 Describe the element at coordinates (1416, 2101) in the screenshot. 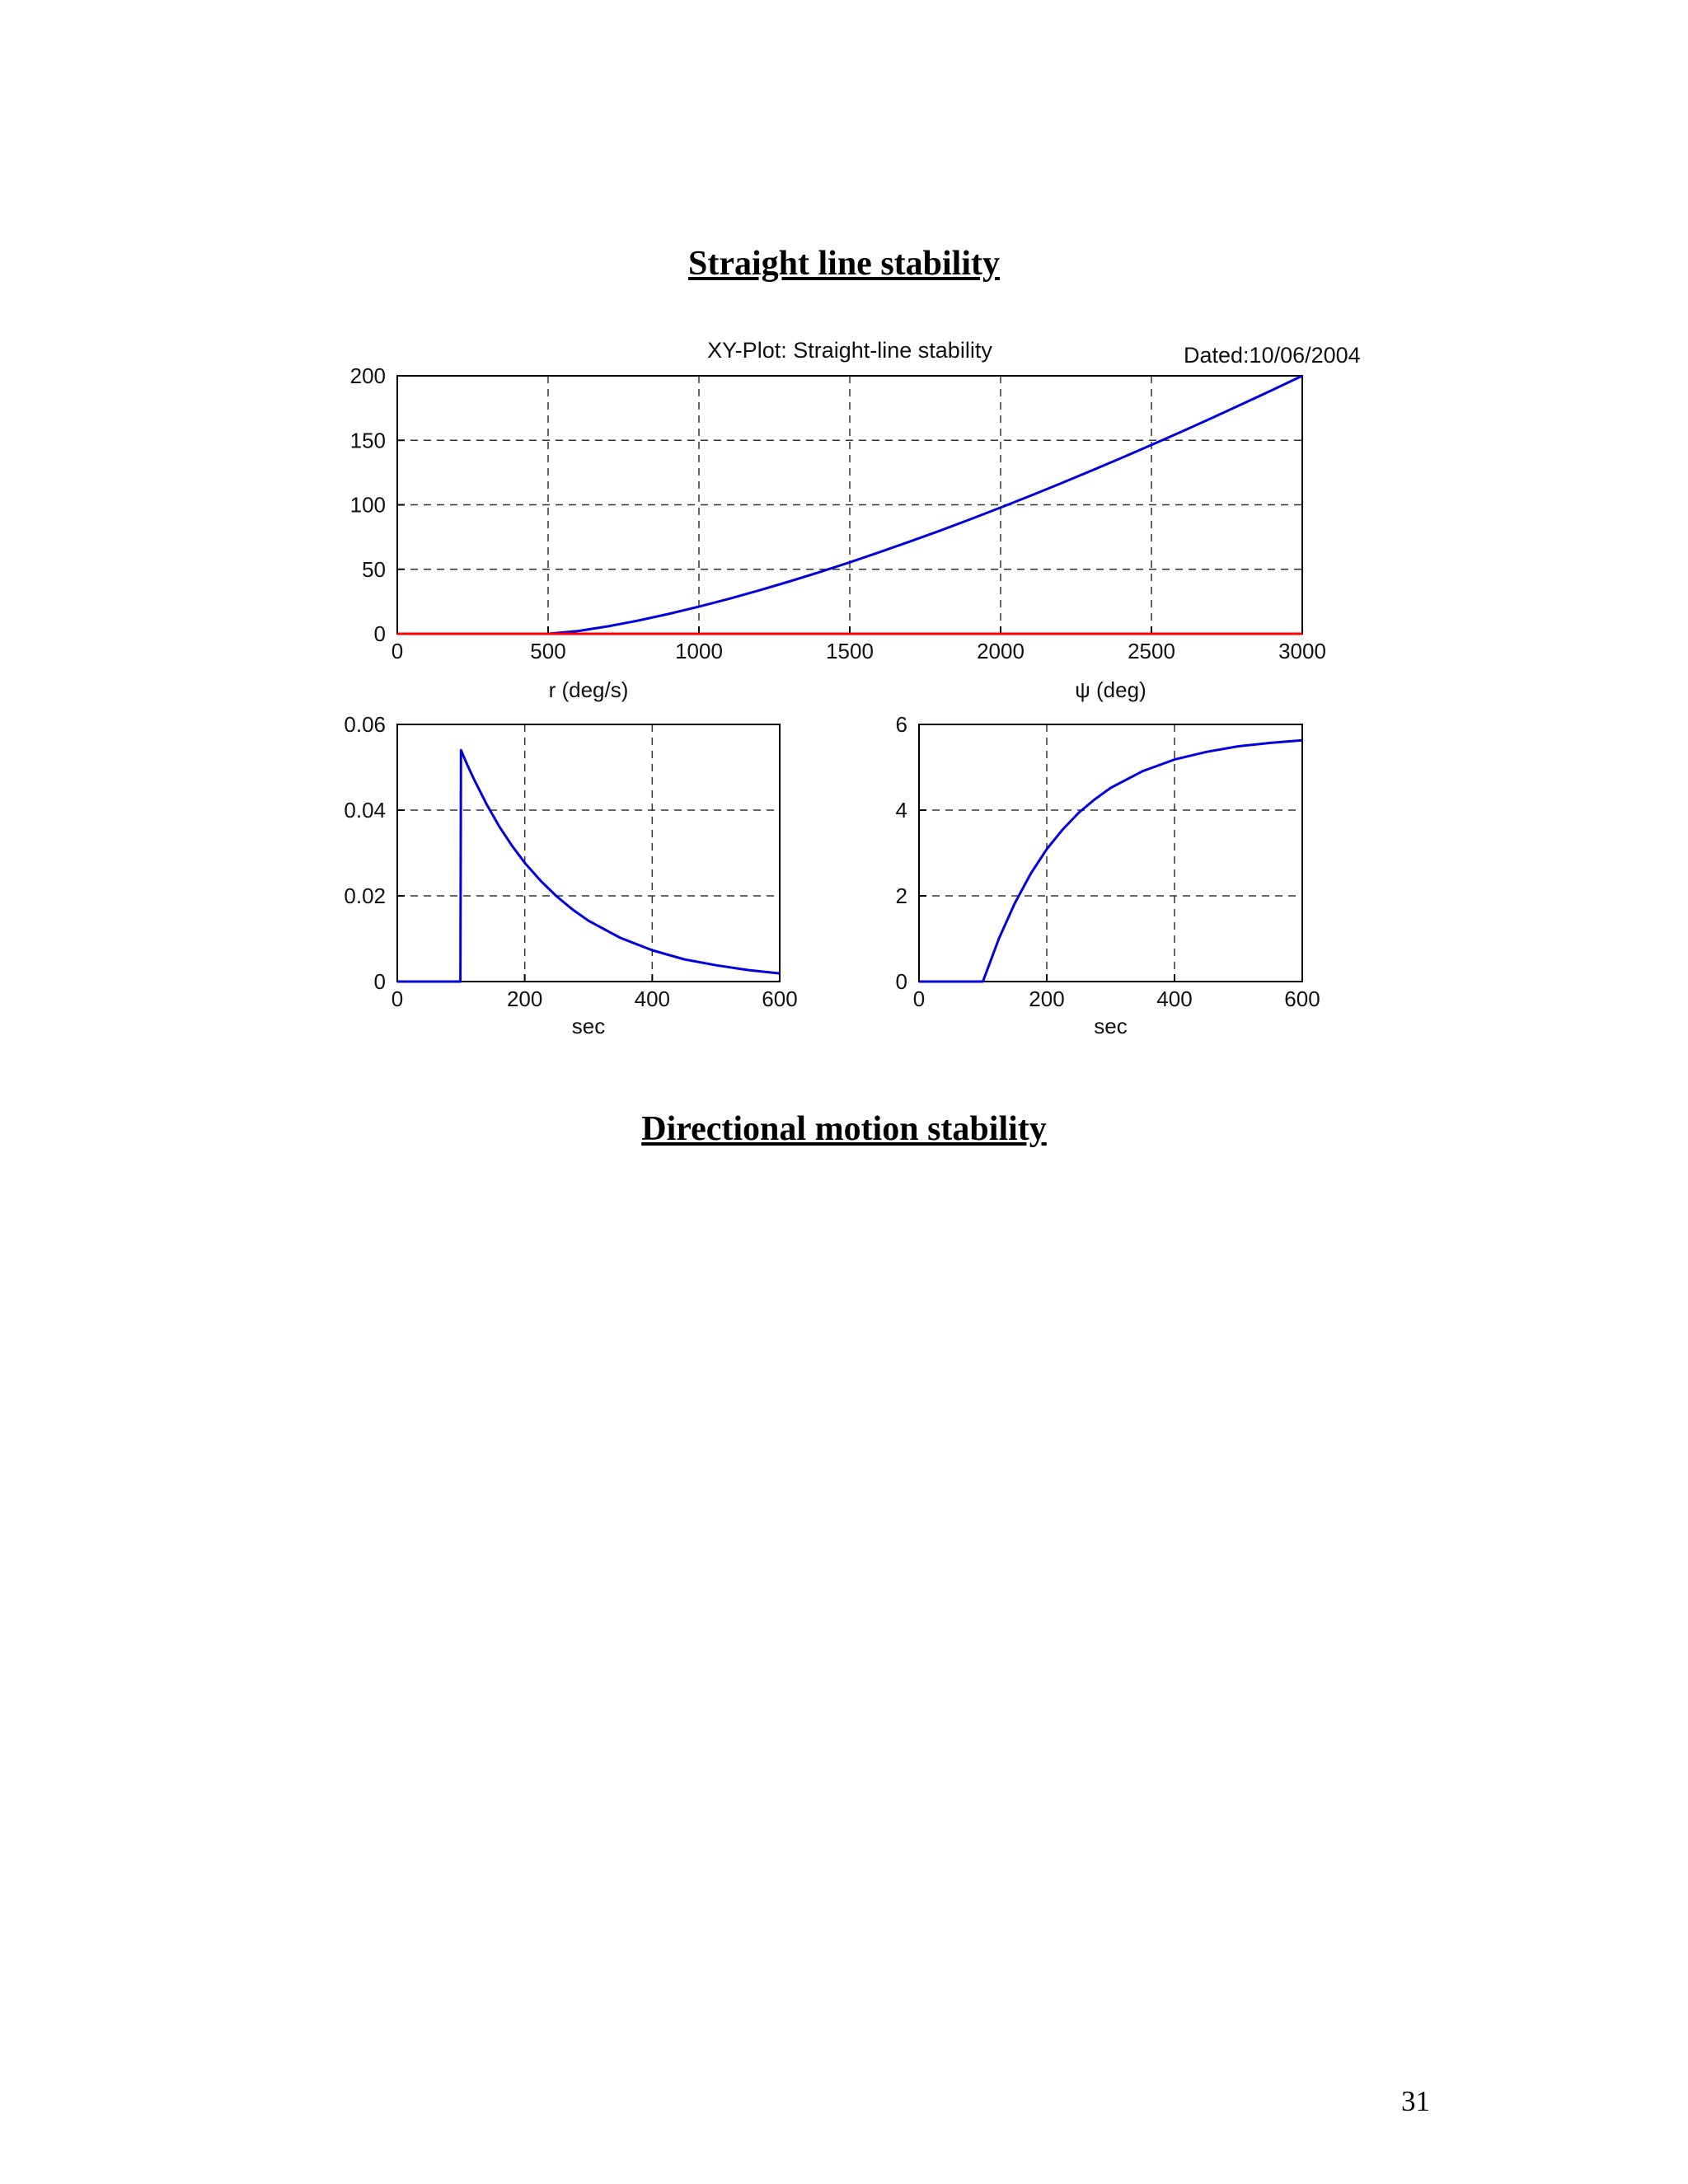

I see `page-number: 31` at that location.